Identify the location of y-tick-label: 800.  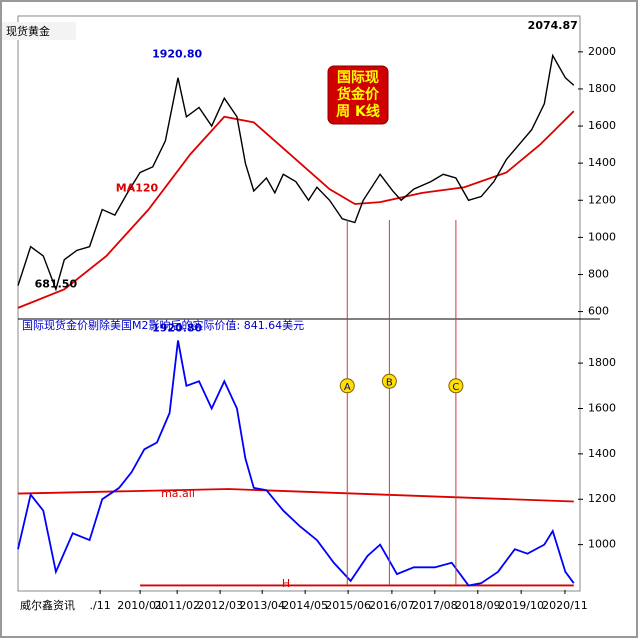
(598, 273).